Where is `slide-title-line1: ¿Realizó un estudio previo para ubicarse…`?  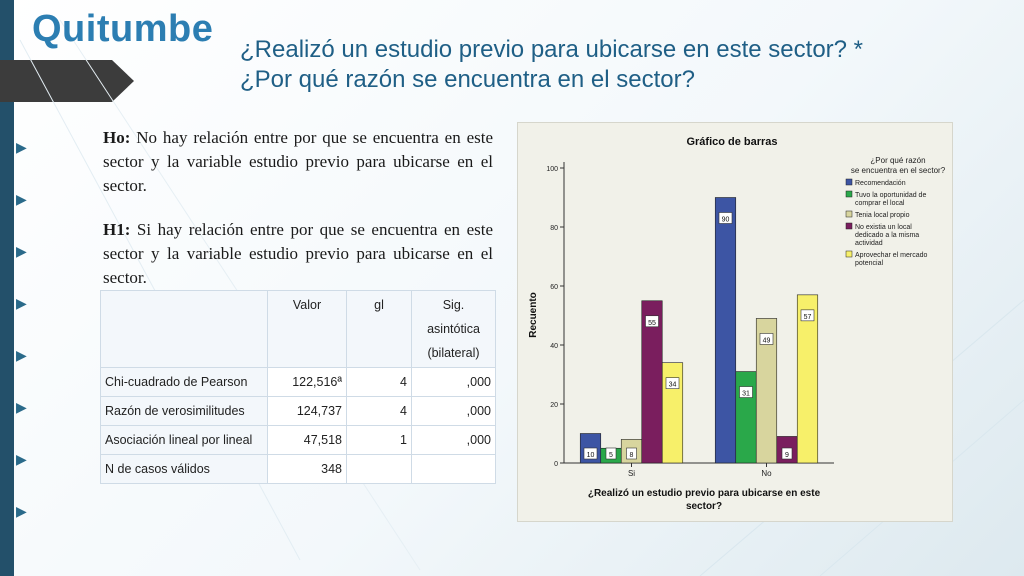
slide-title-line1: ¿Realizó un estudio previo para ubicarse… is located at coordinates (552, 49).